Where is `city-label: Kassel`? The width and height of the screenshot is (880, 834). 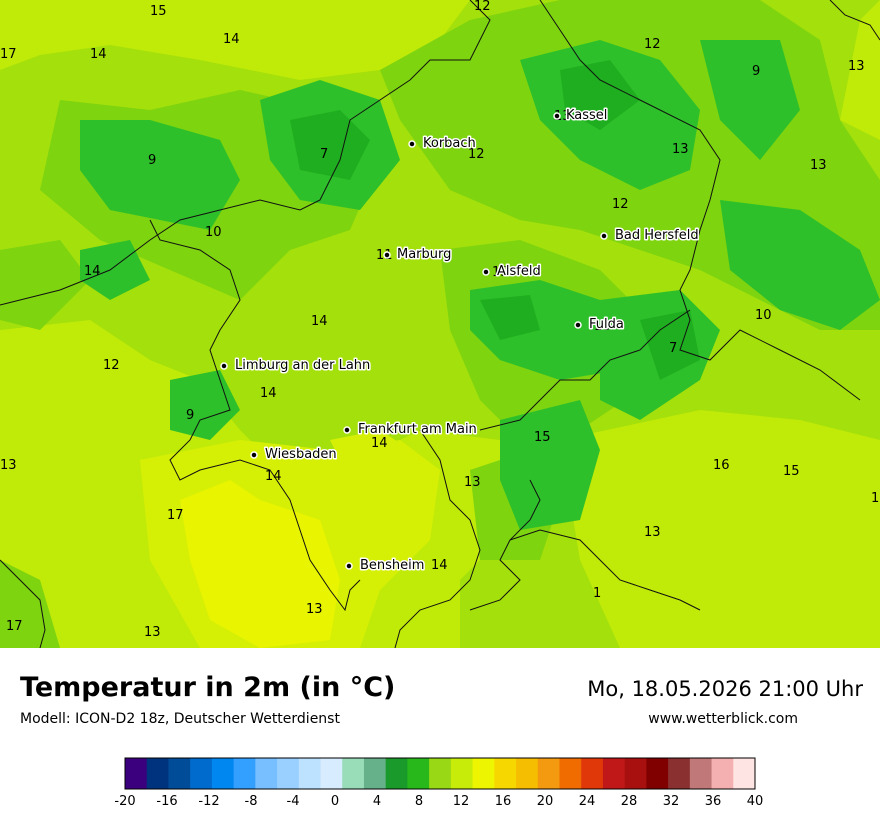
city-label: Kassel is located at coordinates (586, 115).